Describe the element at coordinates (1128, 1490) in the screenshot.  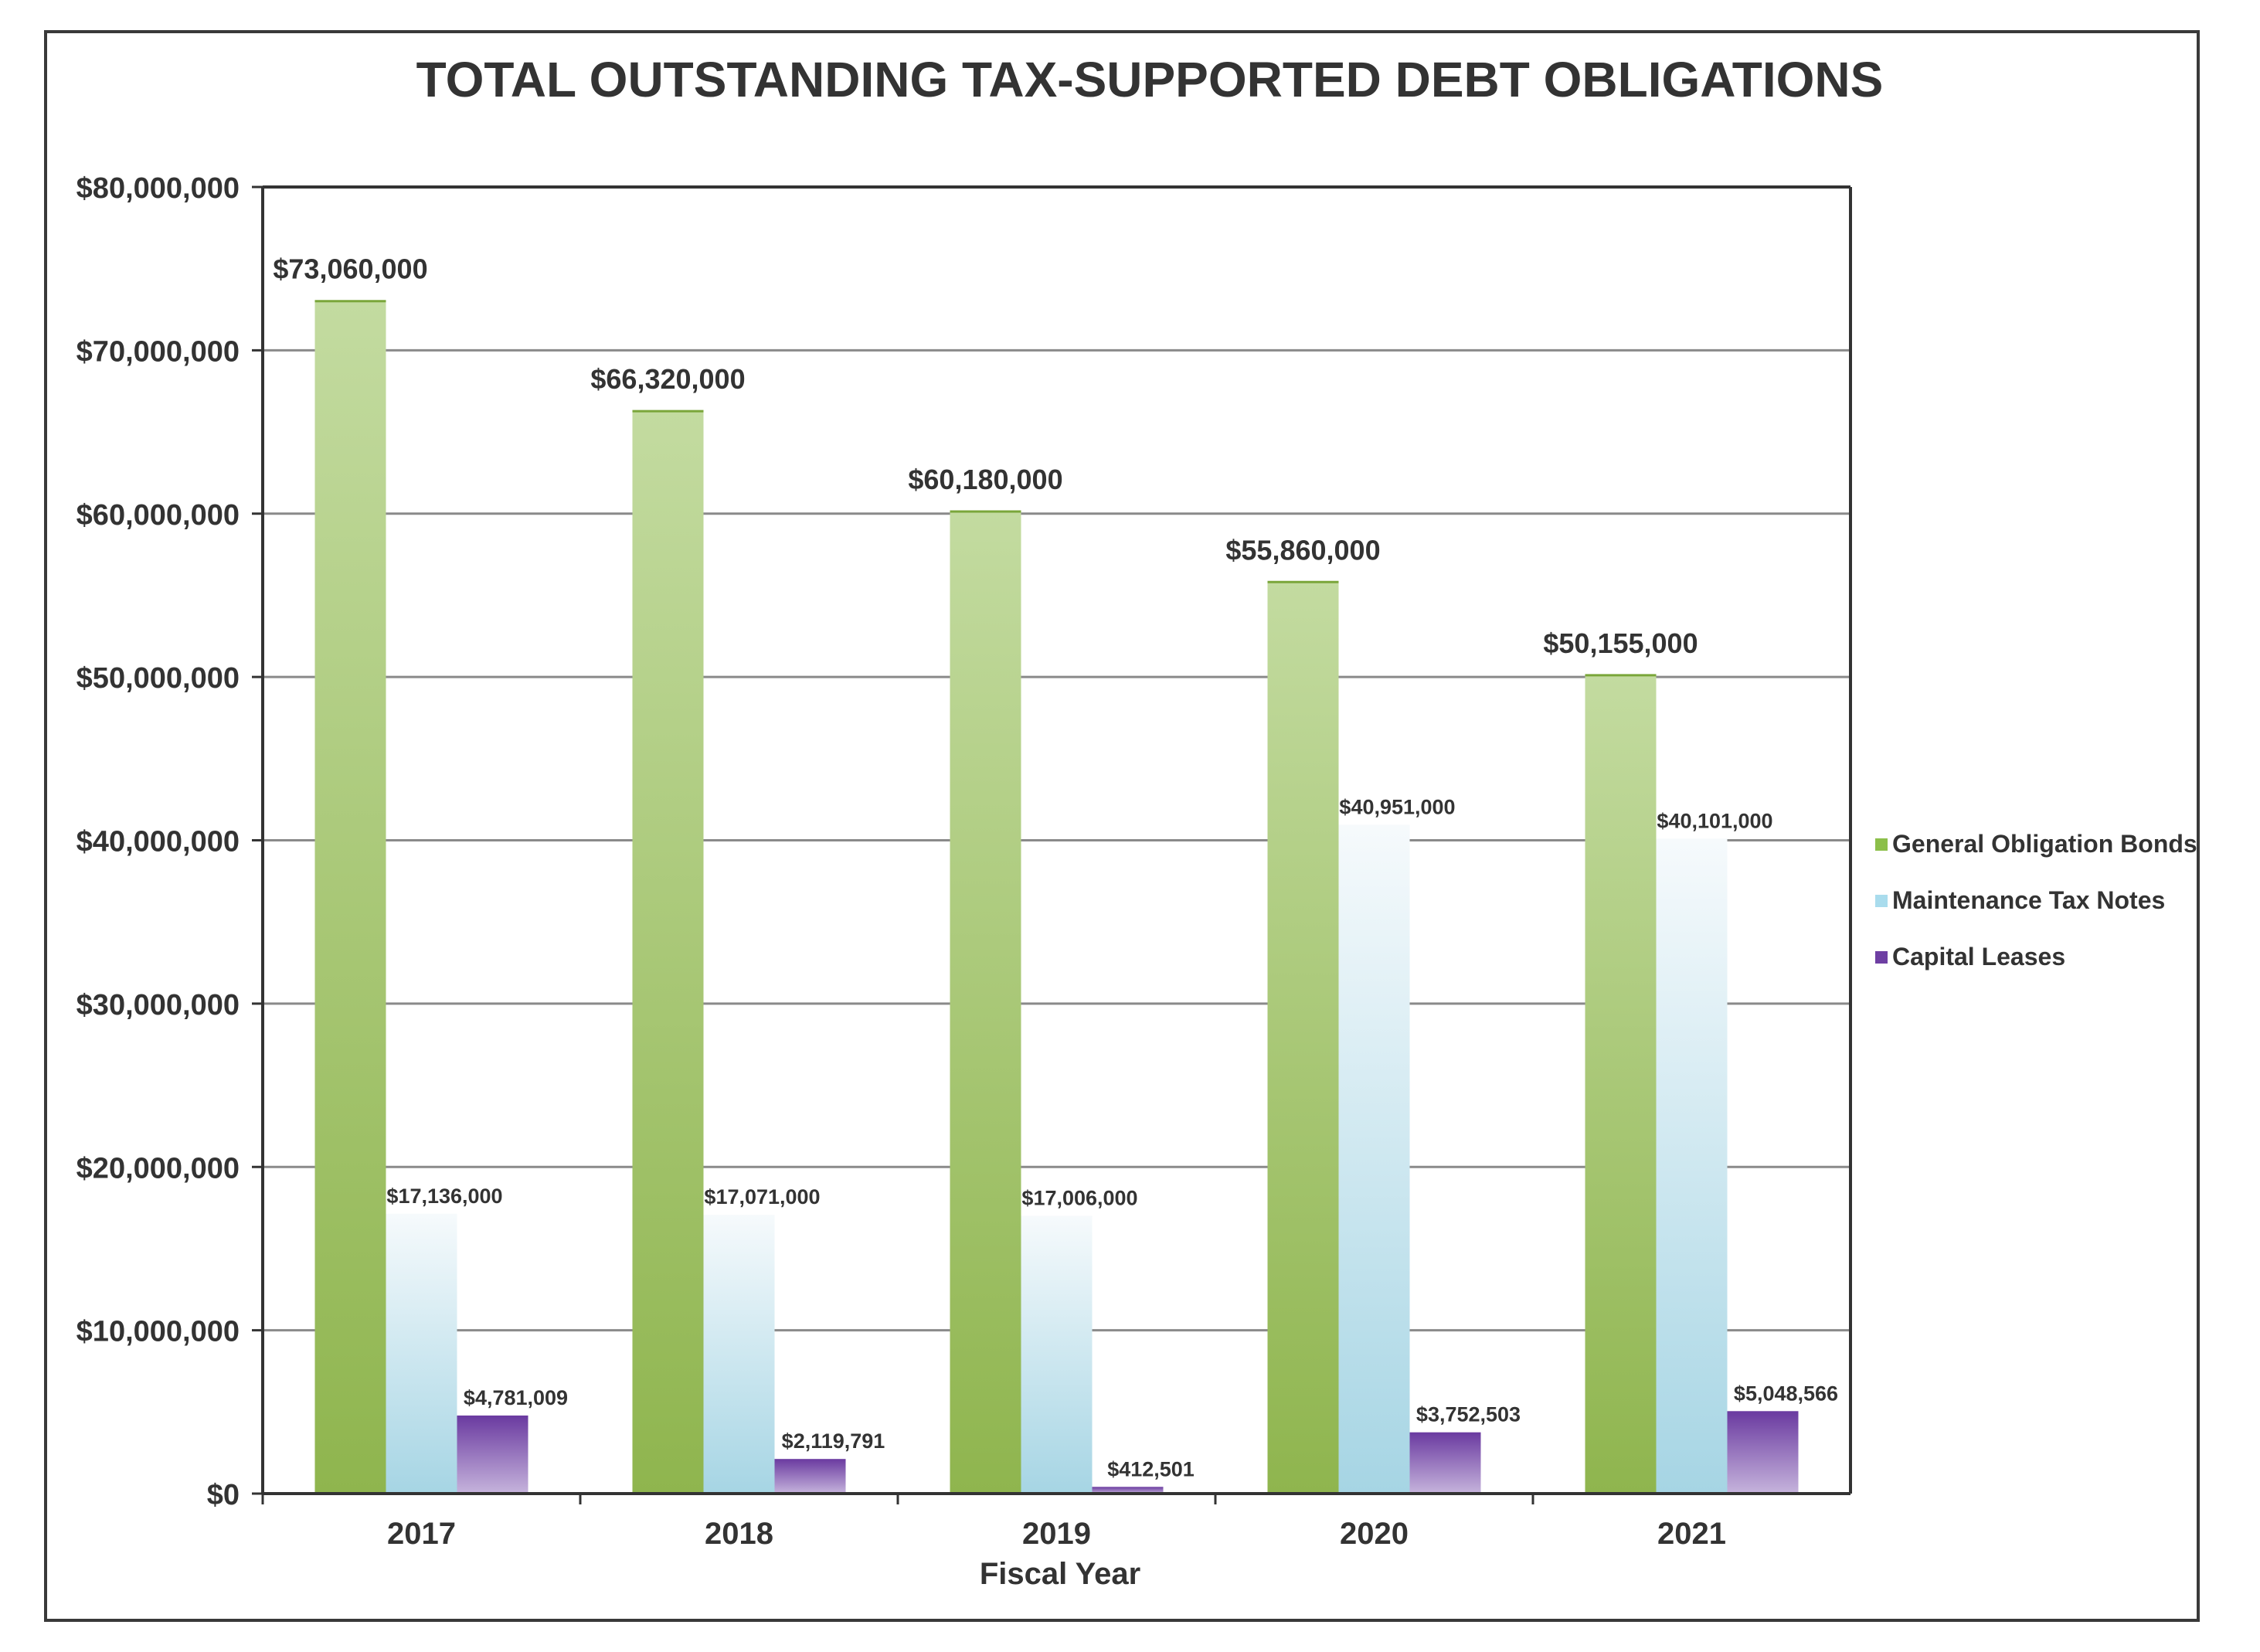
I see `bar-capital-leases-2019` at that location.